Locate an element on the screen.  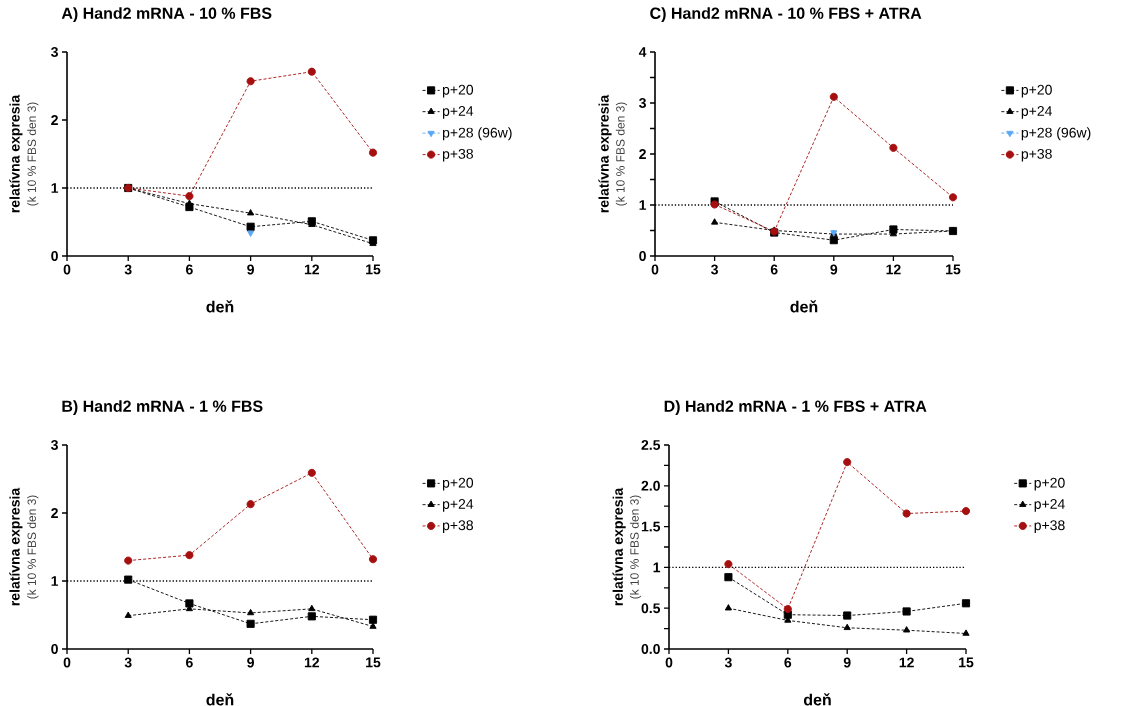
y-tick-label: 2.0 is located at coordinates (650, 485).